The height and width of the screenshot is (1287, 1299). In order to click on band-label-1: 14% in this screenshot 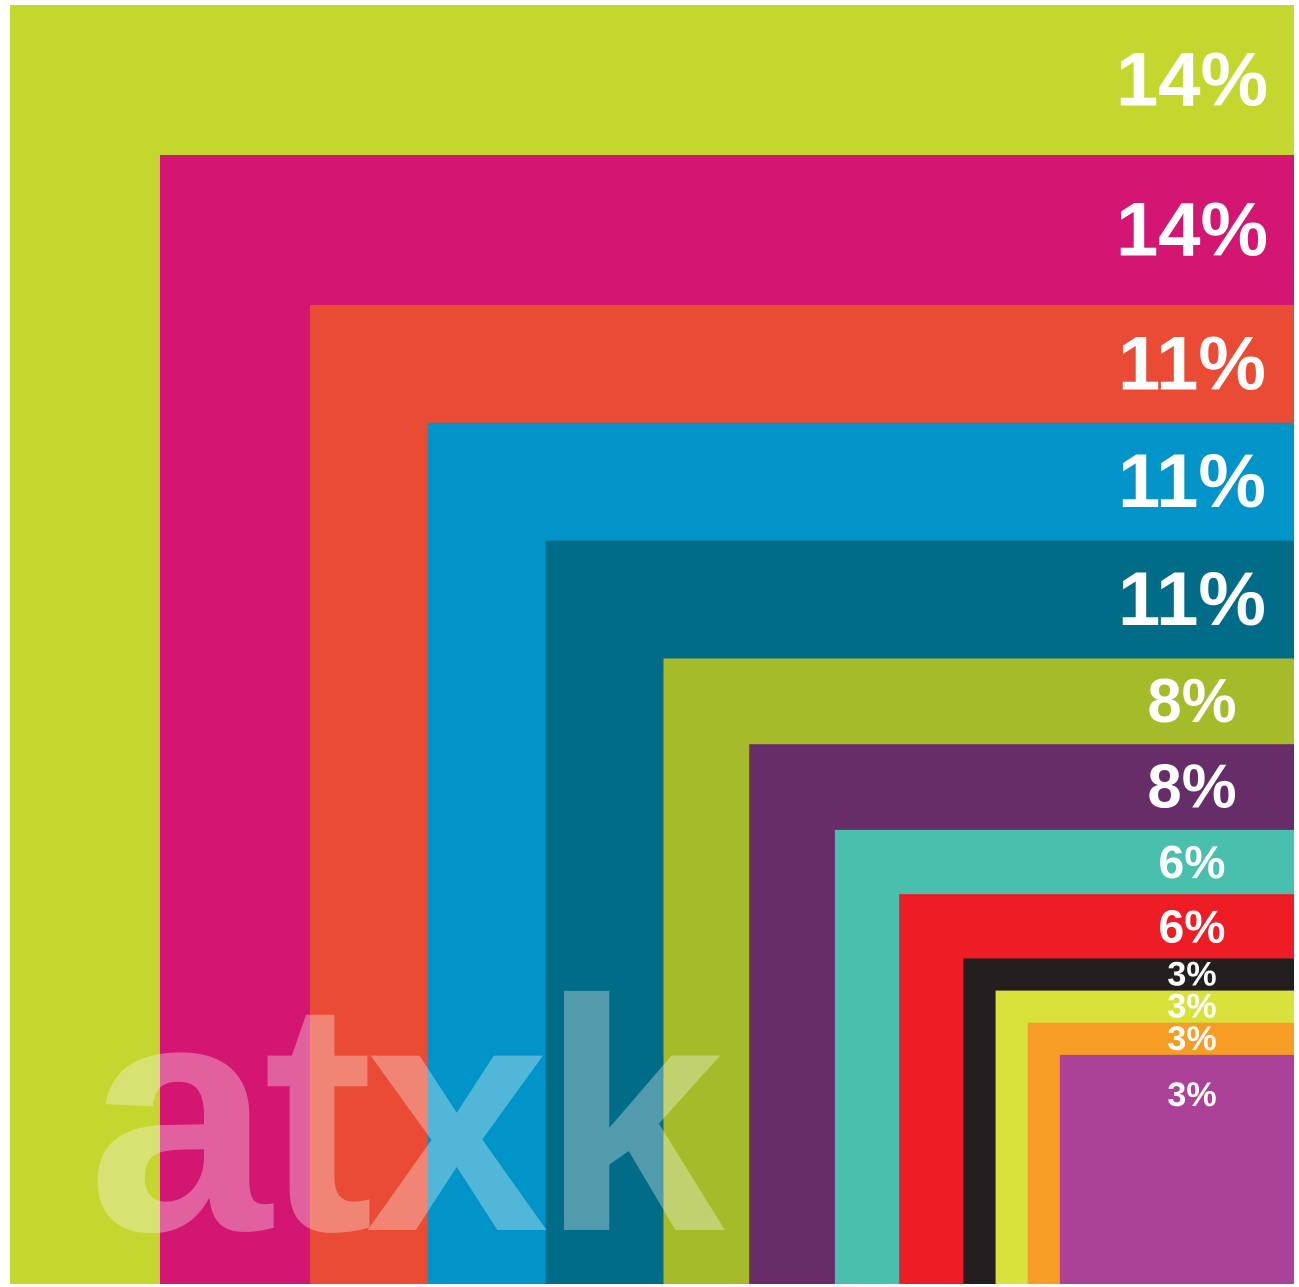, I will do `click(1192, 79)`.